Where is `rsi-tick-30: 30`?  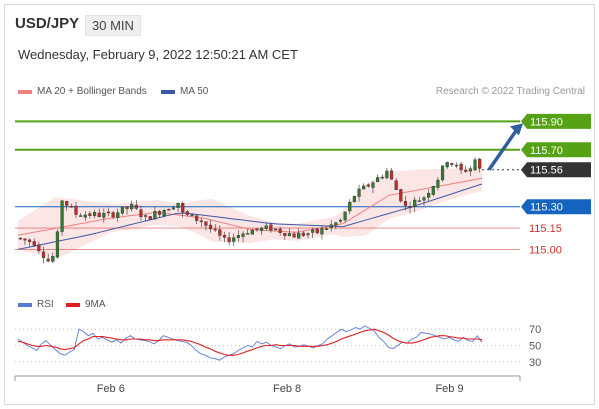 rsi-tick-30: 30 is located at coordinates (535, 363).